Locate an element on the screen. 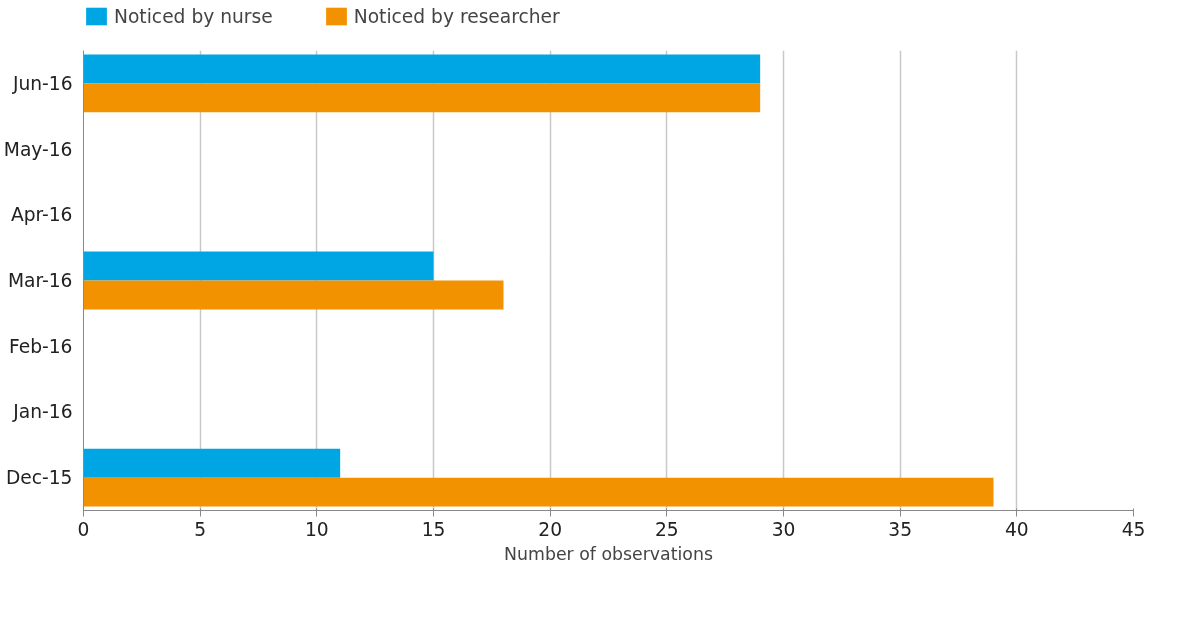 This screenshot has height=630, width=1192. y-tick-label: Mar-16 is located at coordinates (40, 280).